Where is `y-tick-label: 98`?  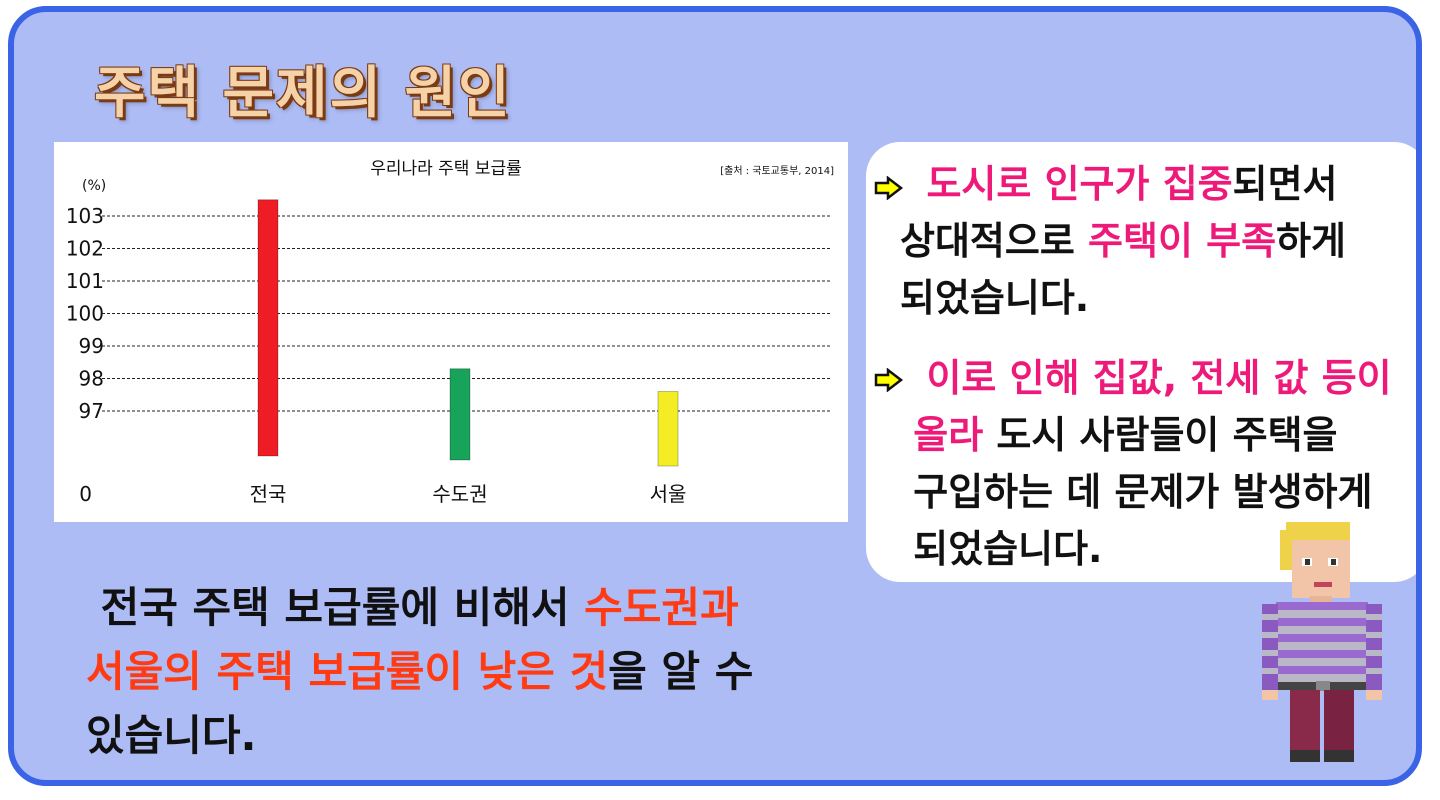
y-tick-label: 98 is located at coordinates (91, 379).